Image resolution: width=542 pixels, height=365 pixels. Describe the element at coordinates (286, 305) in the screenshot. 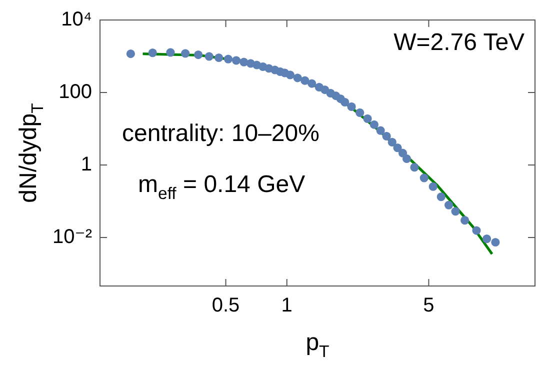

I see `x-tick-label: 1` at that location.